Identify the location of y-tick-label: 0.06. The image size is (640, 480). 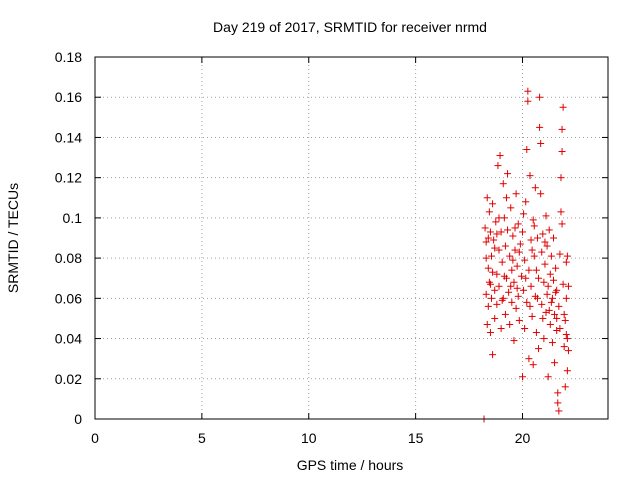
(68, 298).